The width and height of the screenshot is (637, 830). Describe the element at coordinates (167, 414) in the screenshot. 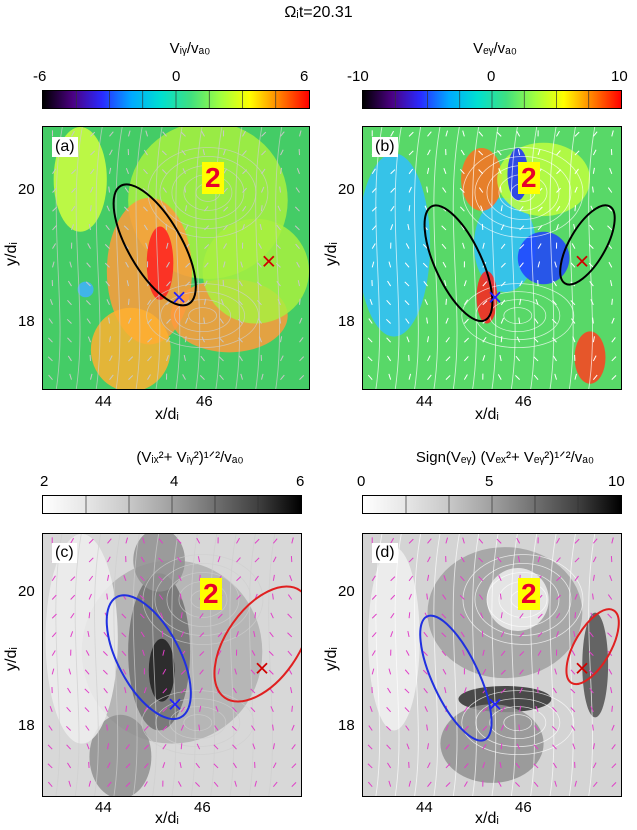

I see `xlabel-a: x/dᵢ` at that location.